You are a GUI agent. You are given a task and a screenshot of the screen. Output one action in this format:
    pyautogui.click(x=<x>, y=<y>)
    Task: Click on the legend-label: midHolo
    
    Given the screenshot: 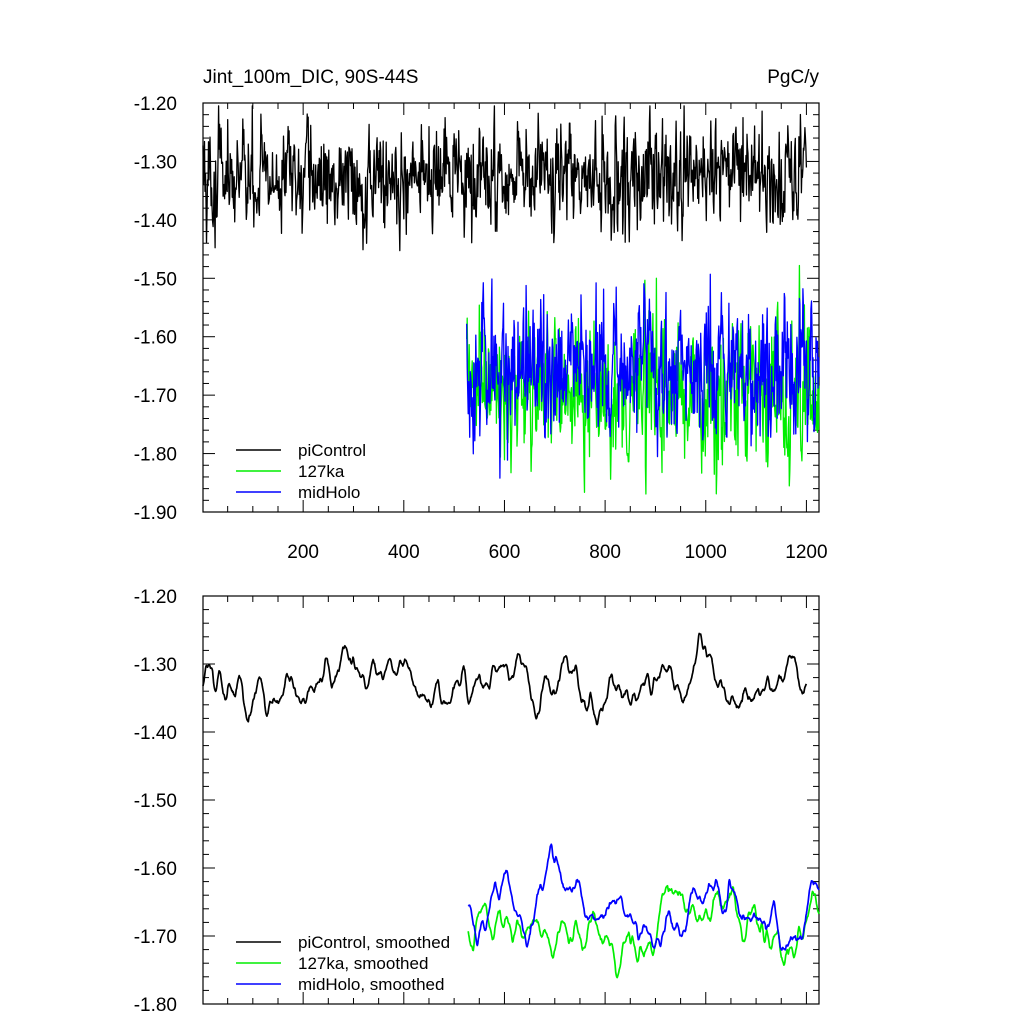 What is the action you would take?
    pyautogui.click(x=329, y=492)
    